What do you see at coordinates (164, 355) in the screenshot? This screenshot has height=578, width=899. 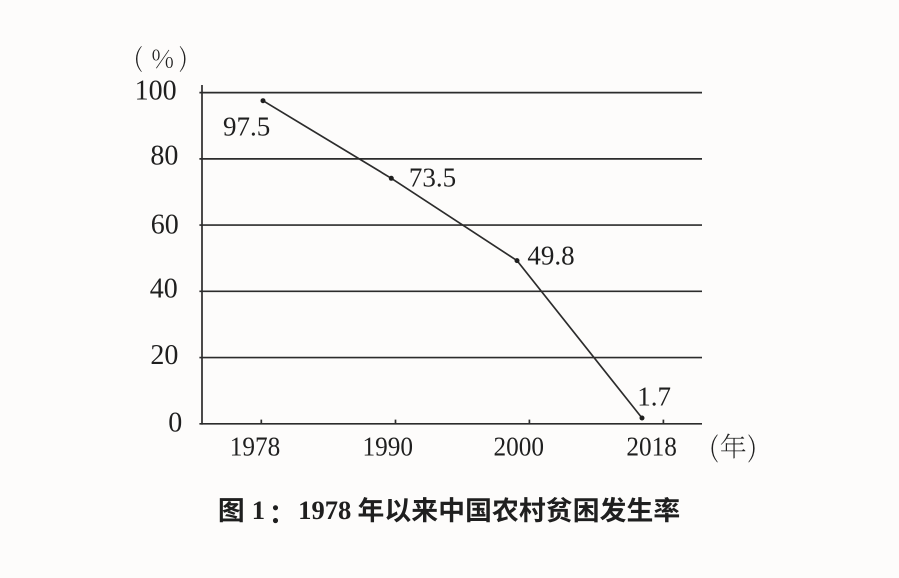 I see `svg-text: 20` at bounding box center [164, 355].